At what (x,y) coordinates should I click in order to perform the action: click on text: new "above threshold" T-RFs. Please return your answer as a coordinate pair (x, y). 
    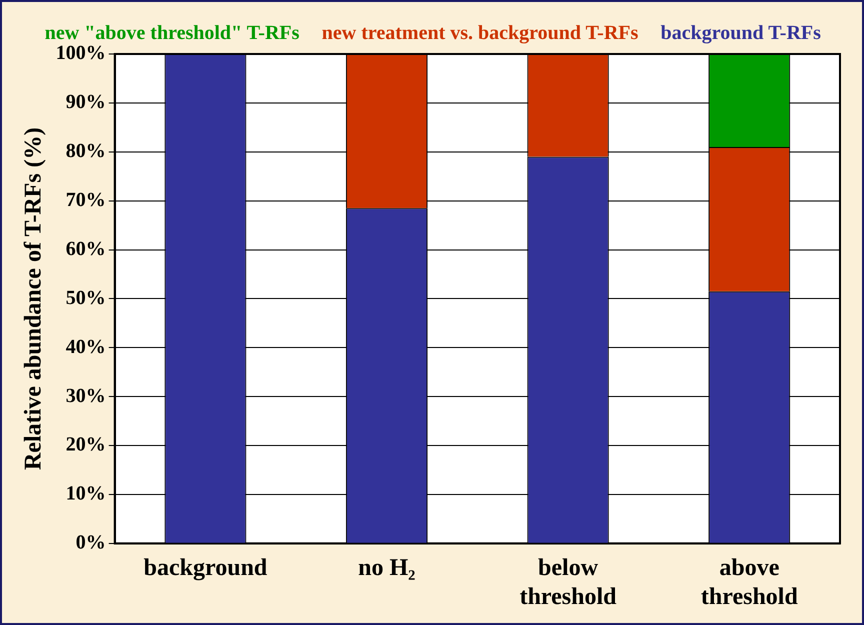
    Looking at the image, I should click on (172, 33).